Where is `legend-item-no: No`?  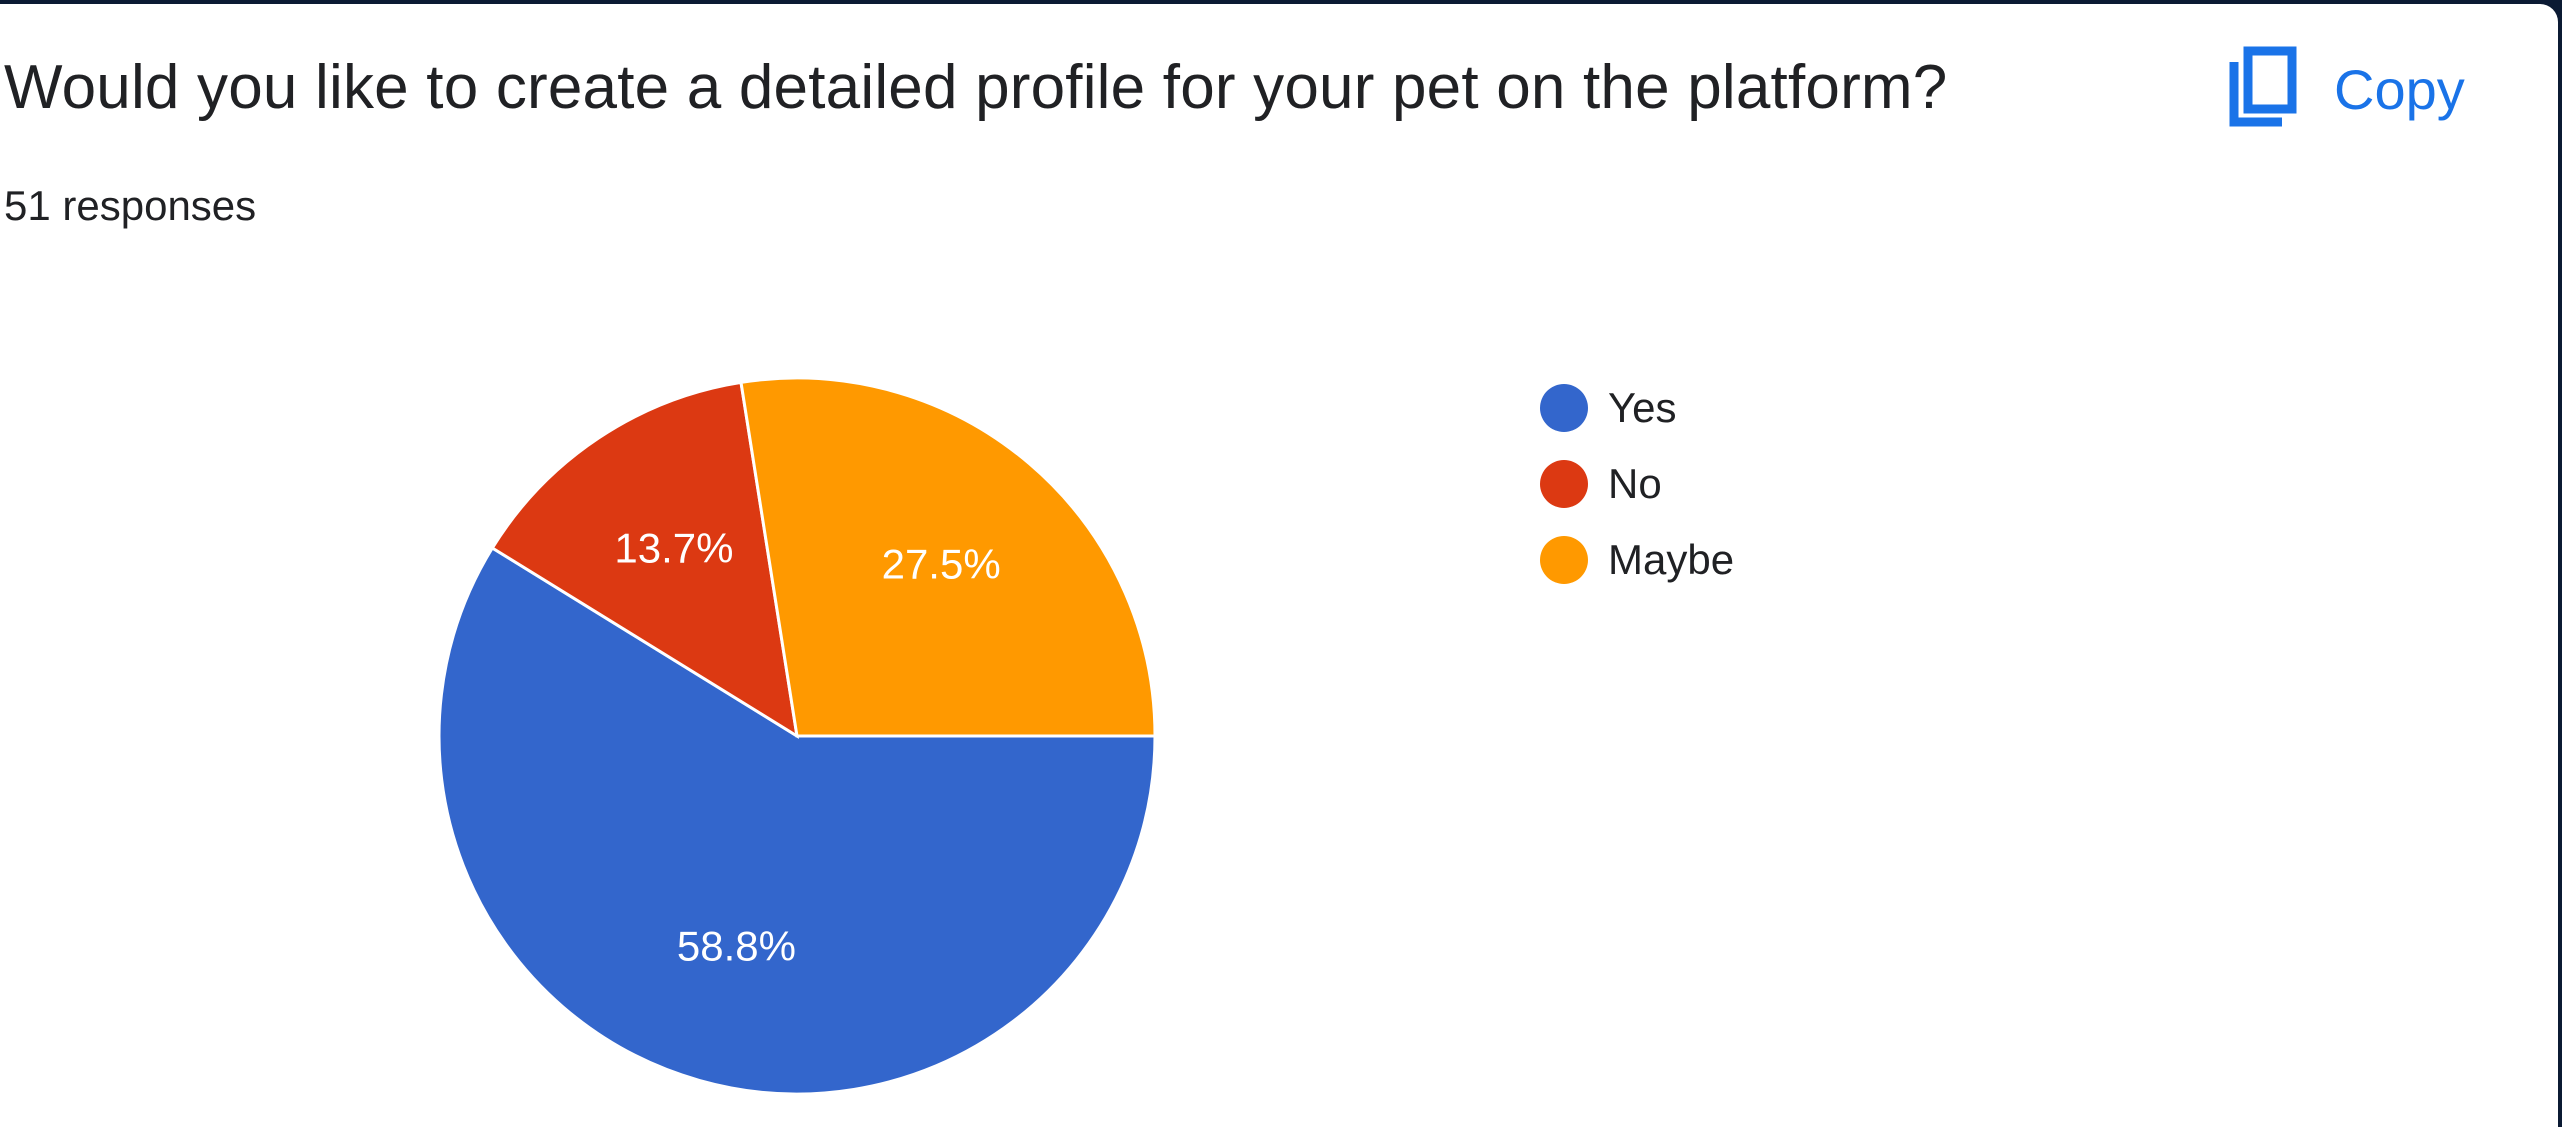
legend-item-no: No is located at coordinates (1637, 484).